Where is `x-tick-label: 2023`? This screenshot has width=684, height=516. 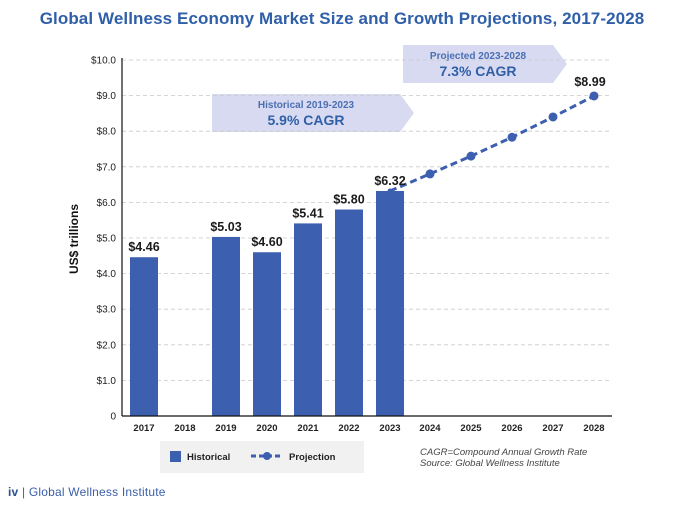 x-tick-label: 2023 is located at coordinates (389, 428).